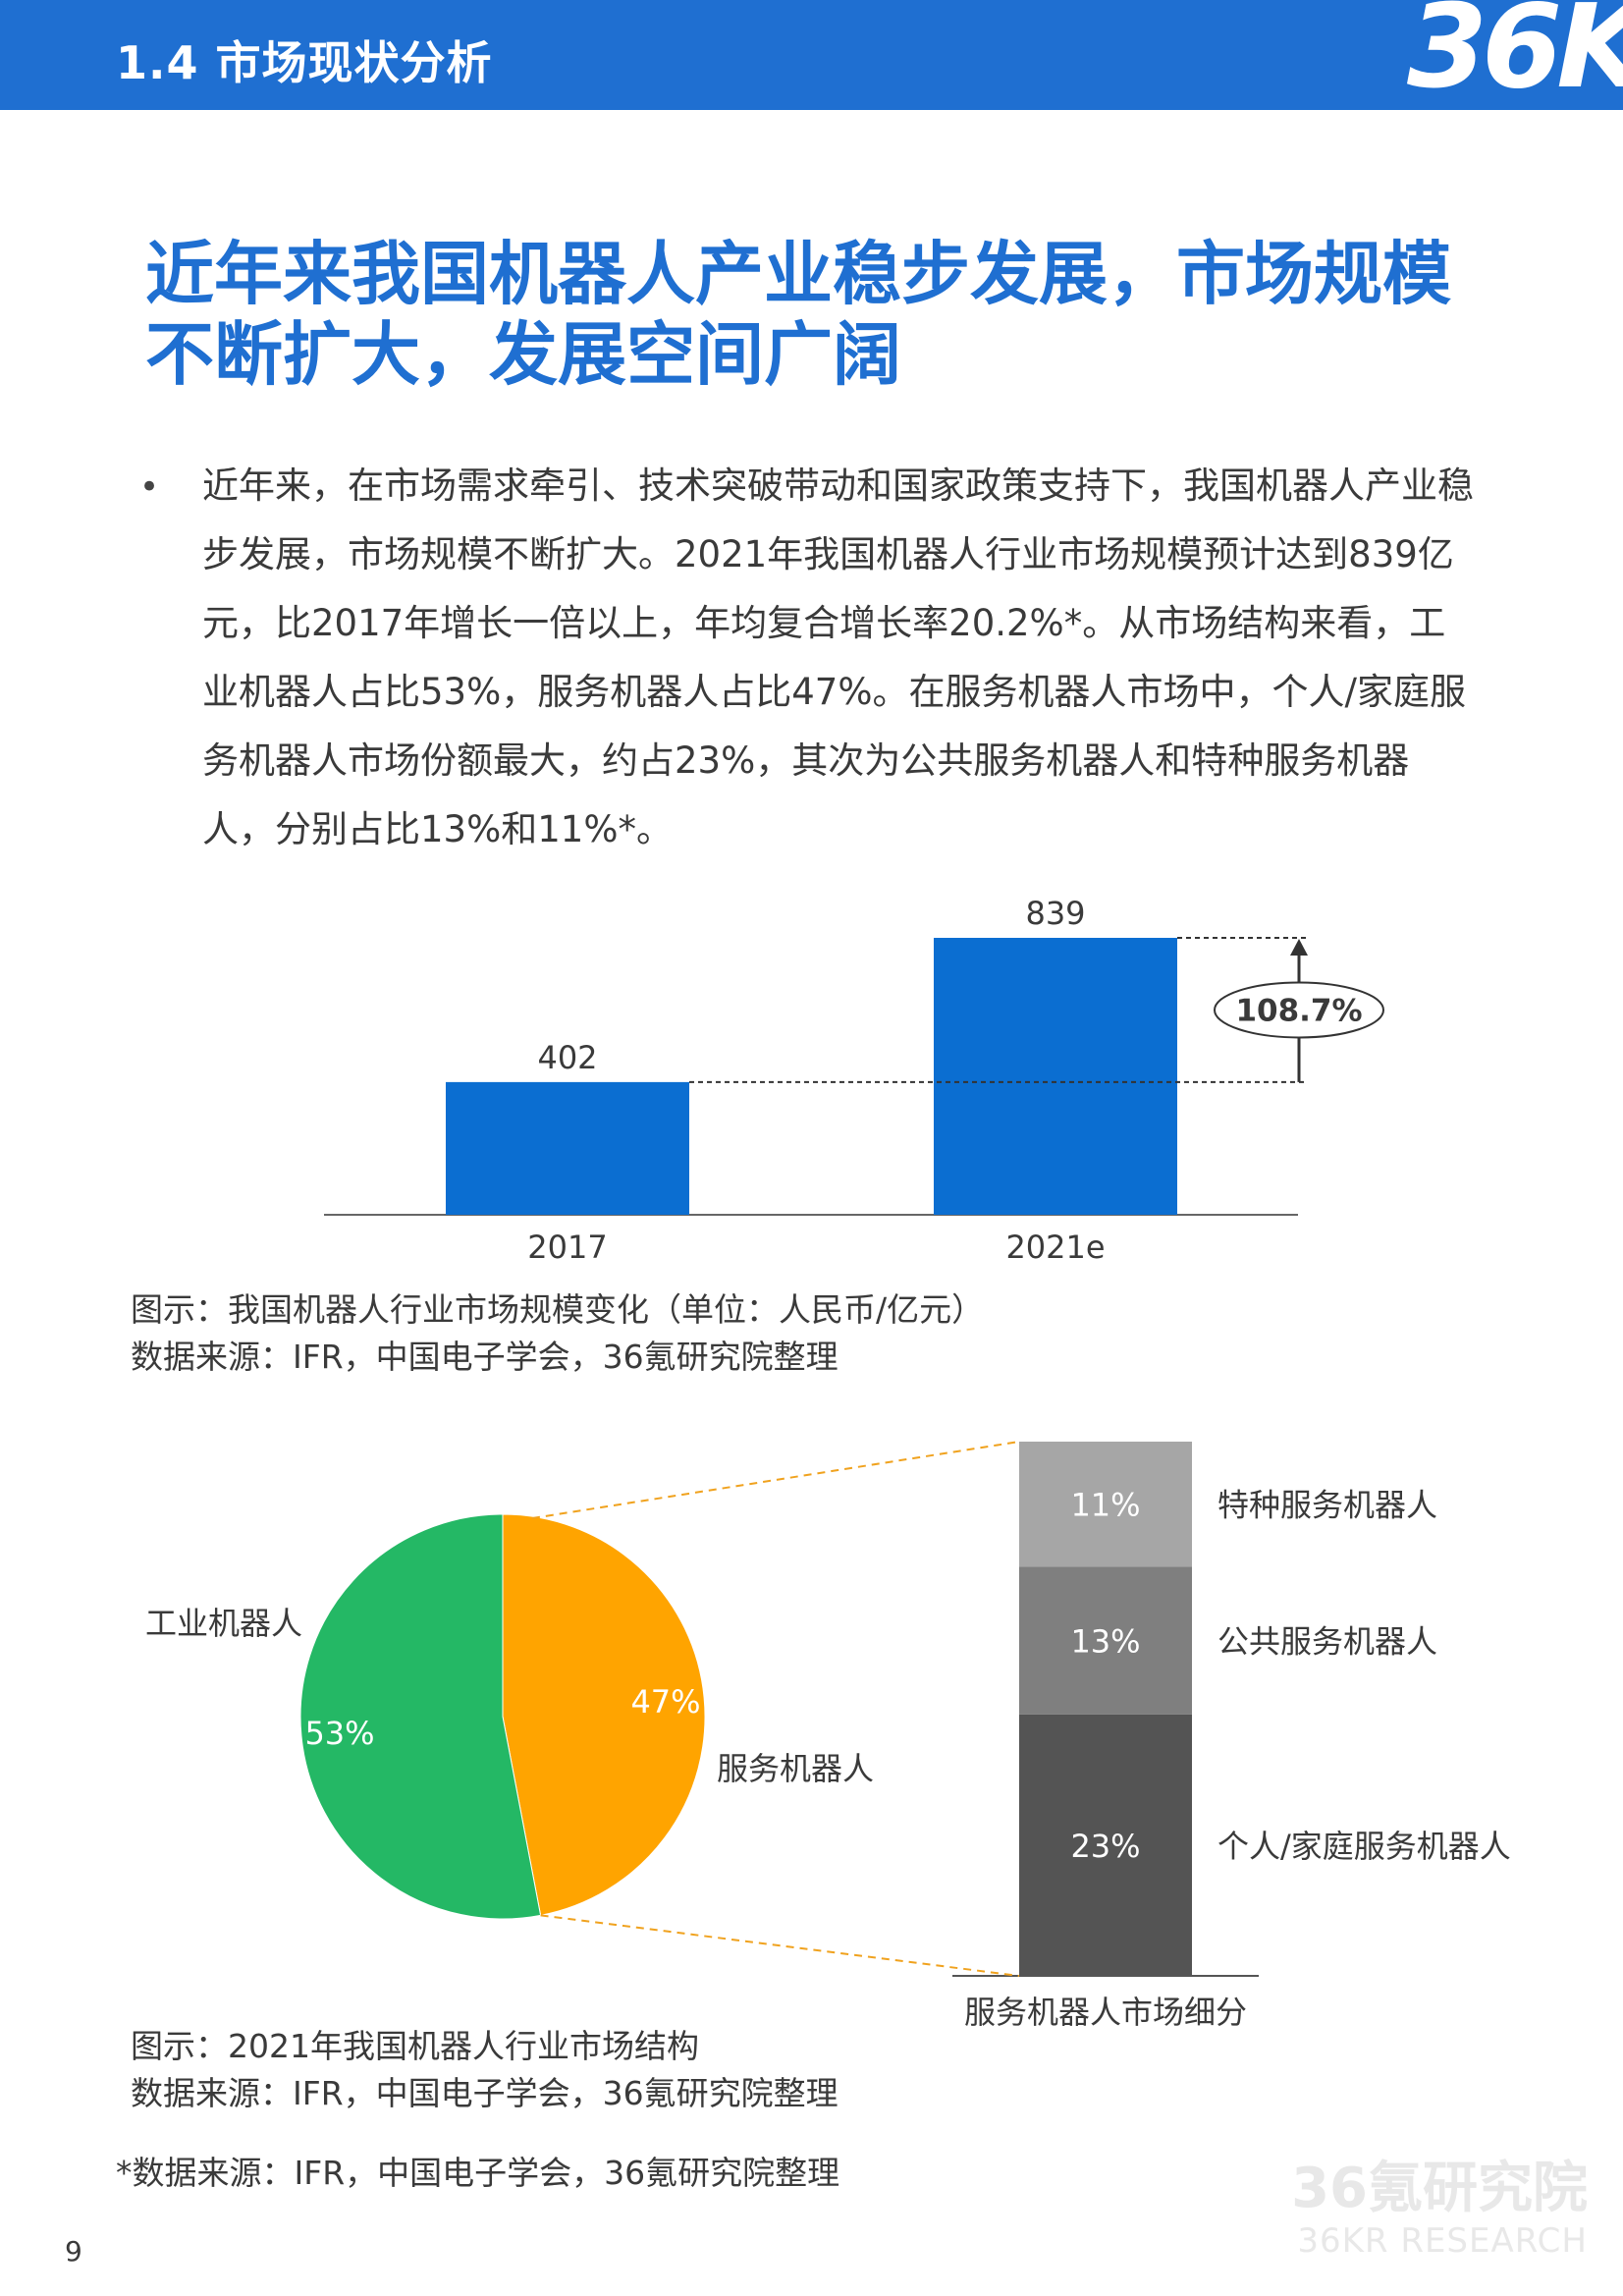  I want to click on watermark-line1: 36氪研究院, so click(1440, 2188).